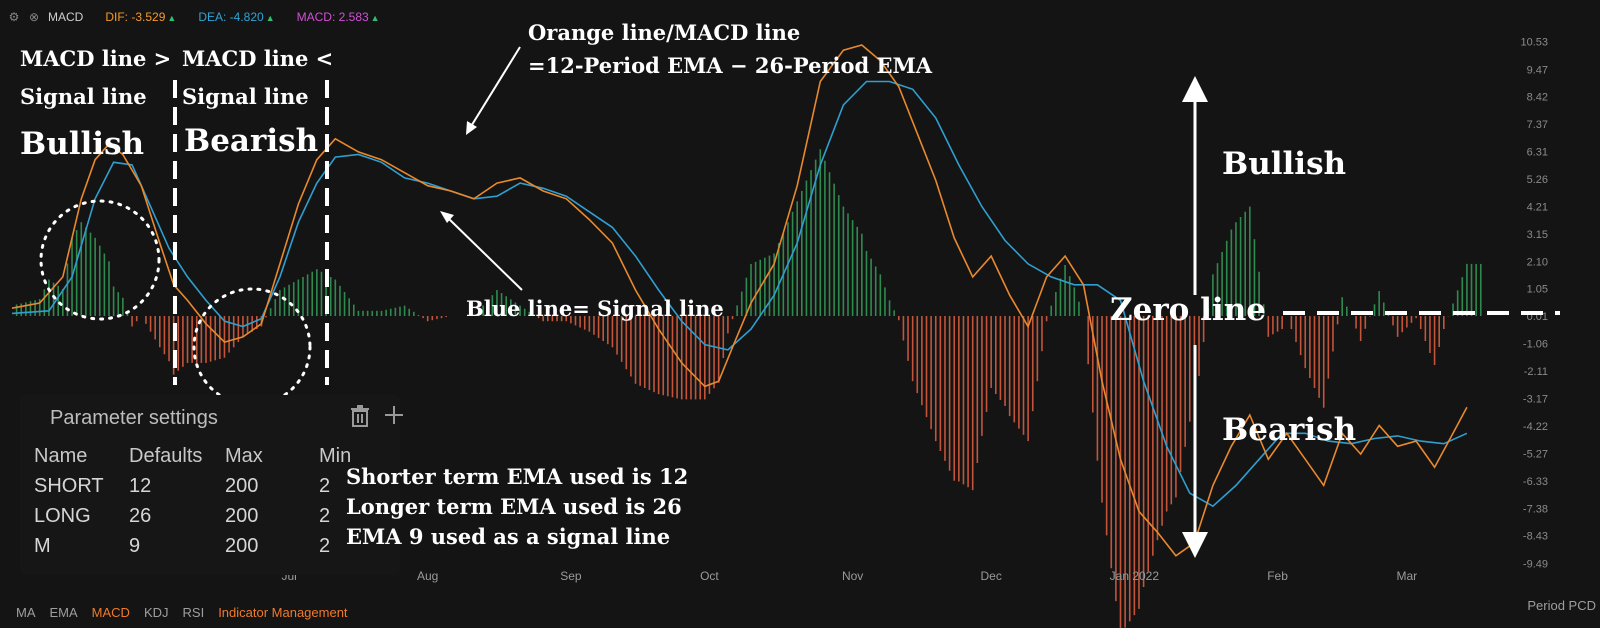  Describe the element at coordinates (14, 17) in the screenshot. I see `settings-gear-icon: ⚙` at that location.